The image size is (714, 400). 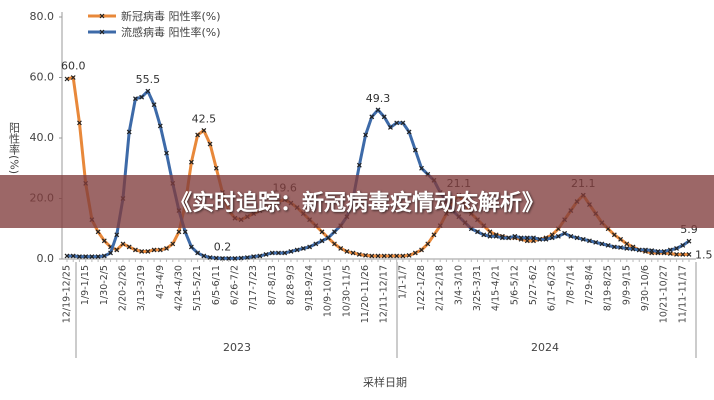 What do you see at coordinates (14, 148) in the screenshot?
I see `y-axis-label: 阳性率(%)` at bounding box center [14, 148].